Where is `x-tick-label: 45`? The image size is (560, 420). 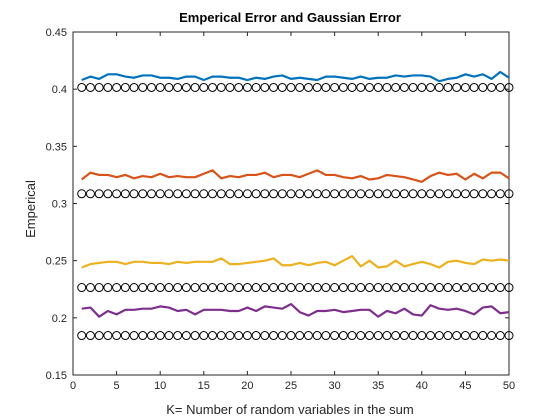
x-tick-label: 45 is located at coordinates (465, 386).